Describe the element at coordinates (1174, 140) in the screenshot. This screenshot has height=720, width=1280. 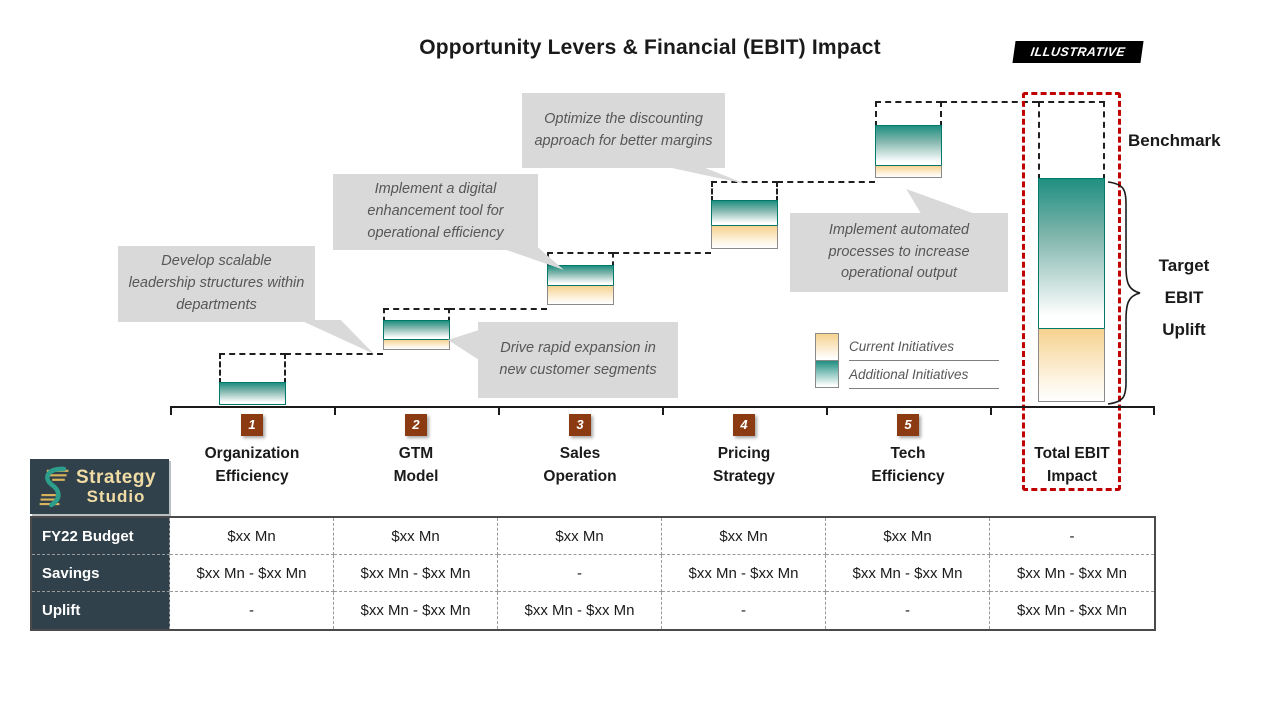
I see `benchmark-label: Benchmark` at that location.